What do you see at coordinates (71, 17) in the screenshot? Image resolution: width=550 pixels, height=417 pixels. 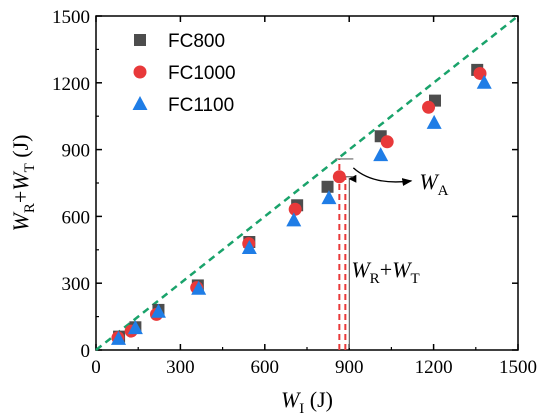 I see `y-tick-label: 1500` at bounding box center [71, 17].